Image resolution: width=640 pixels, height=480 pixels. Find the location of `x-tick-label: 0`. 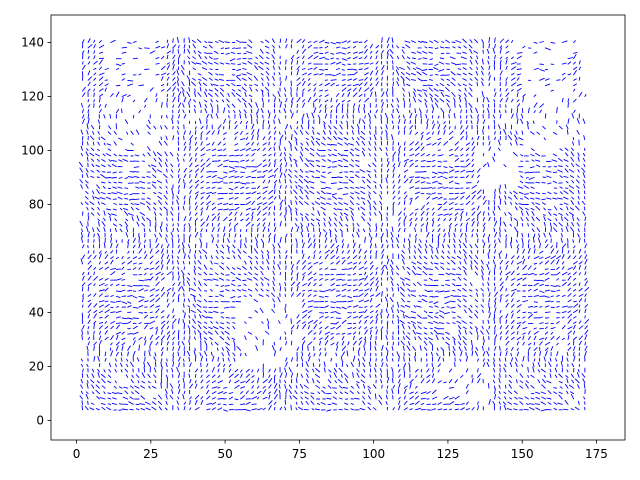

x-tick-label: 0 is located at coordinates (77, 454).